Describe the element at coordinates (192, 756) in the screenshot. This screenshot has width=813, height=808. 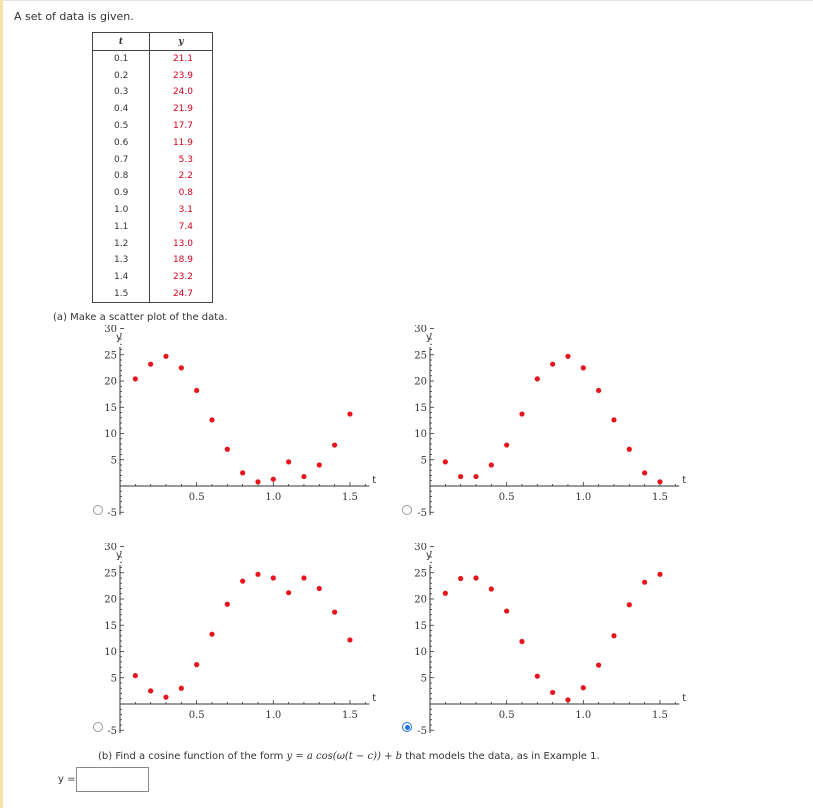
I see `part-b-prefix: (b) Find a cosine function of the form` at that location.